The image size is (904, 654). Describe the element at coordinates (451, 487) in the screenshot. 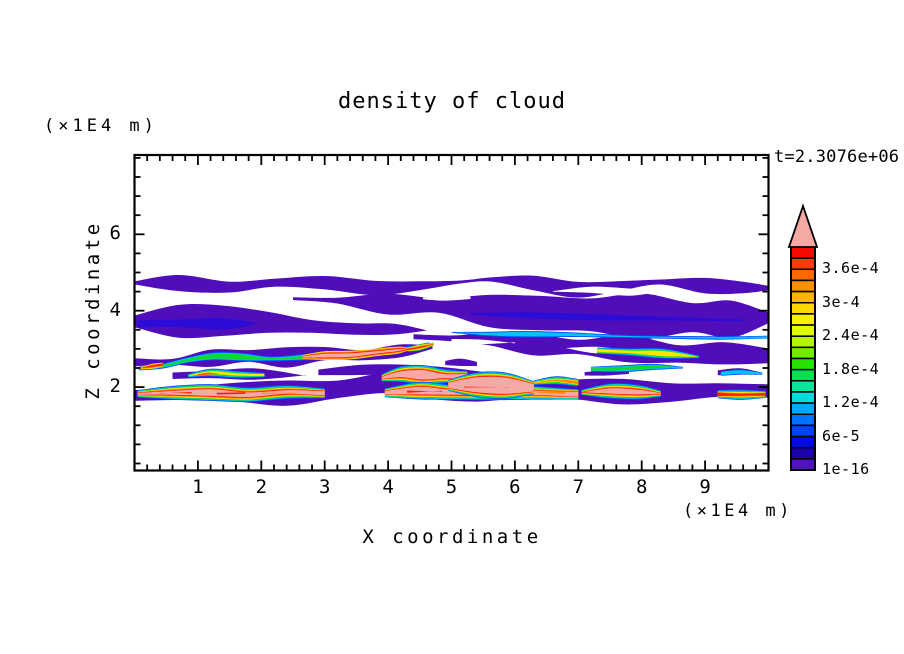

I see `x-tick-label: 5` at that location.